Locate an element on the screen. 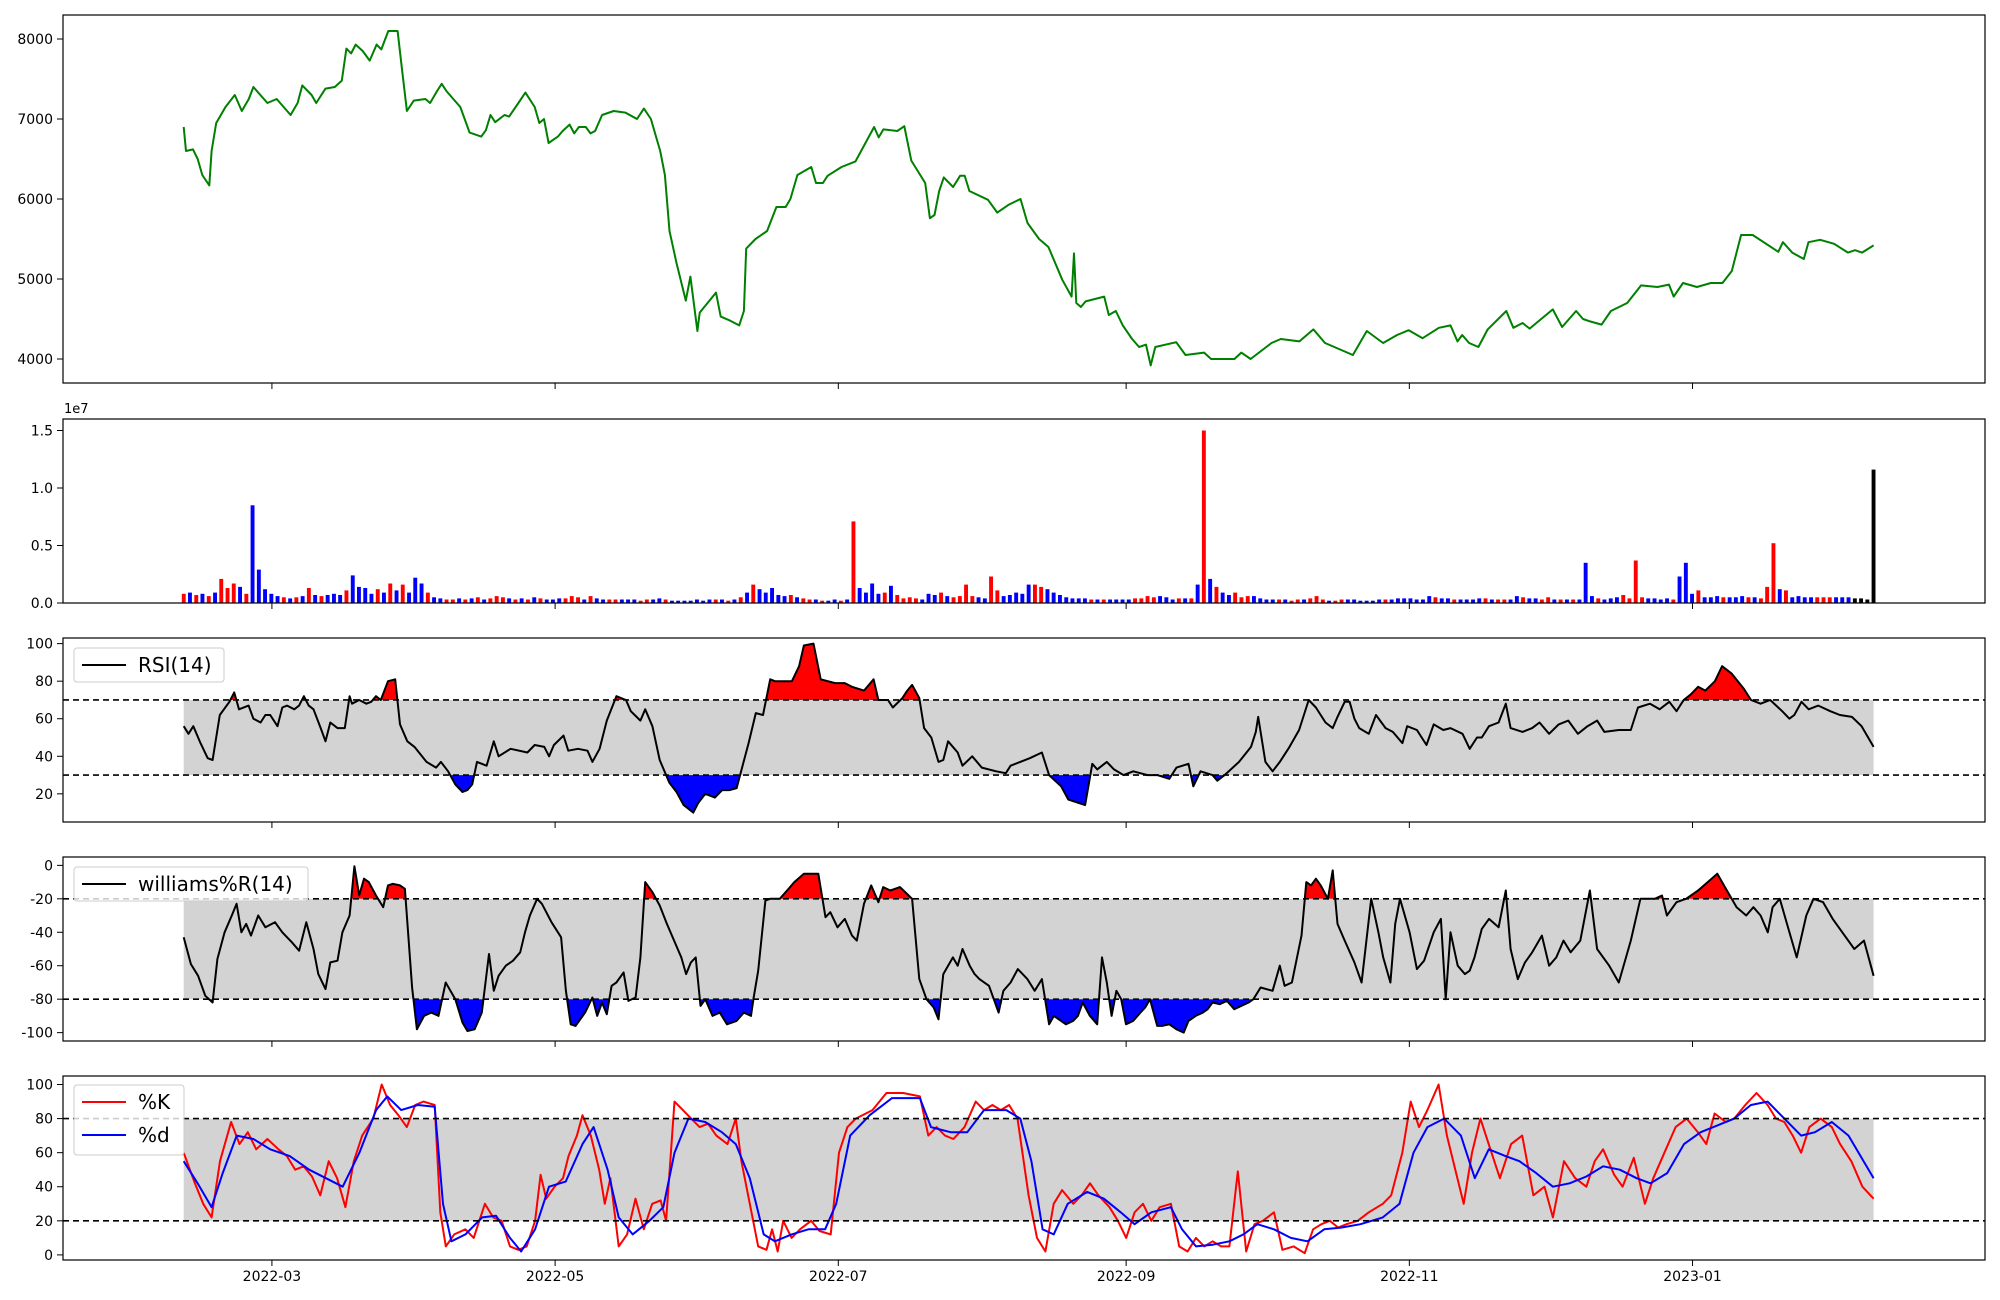 The image size is (2000, 1300). williams-band is located at coordinates (1028, 949).